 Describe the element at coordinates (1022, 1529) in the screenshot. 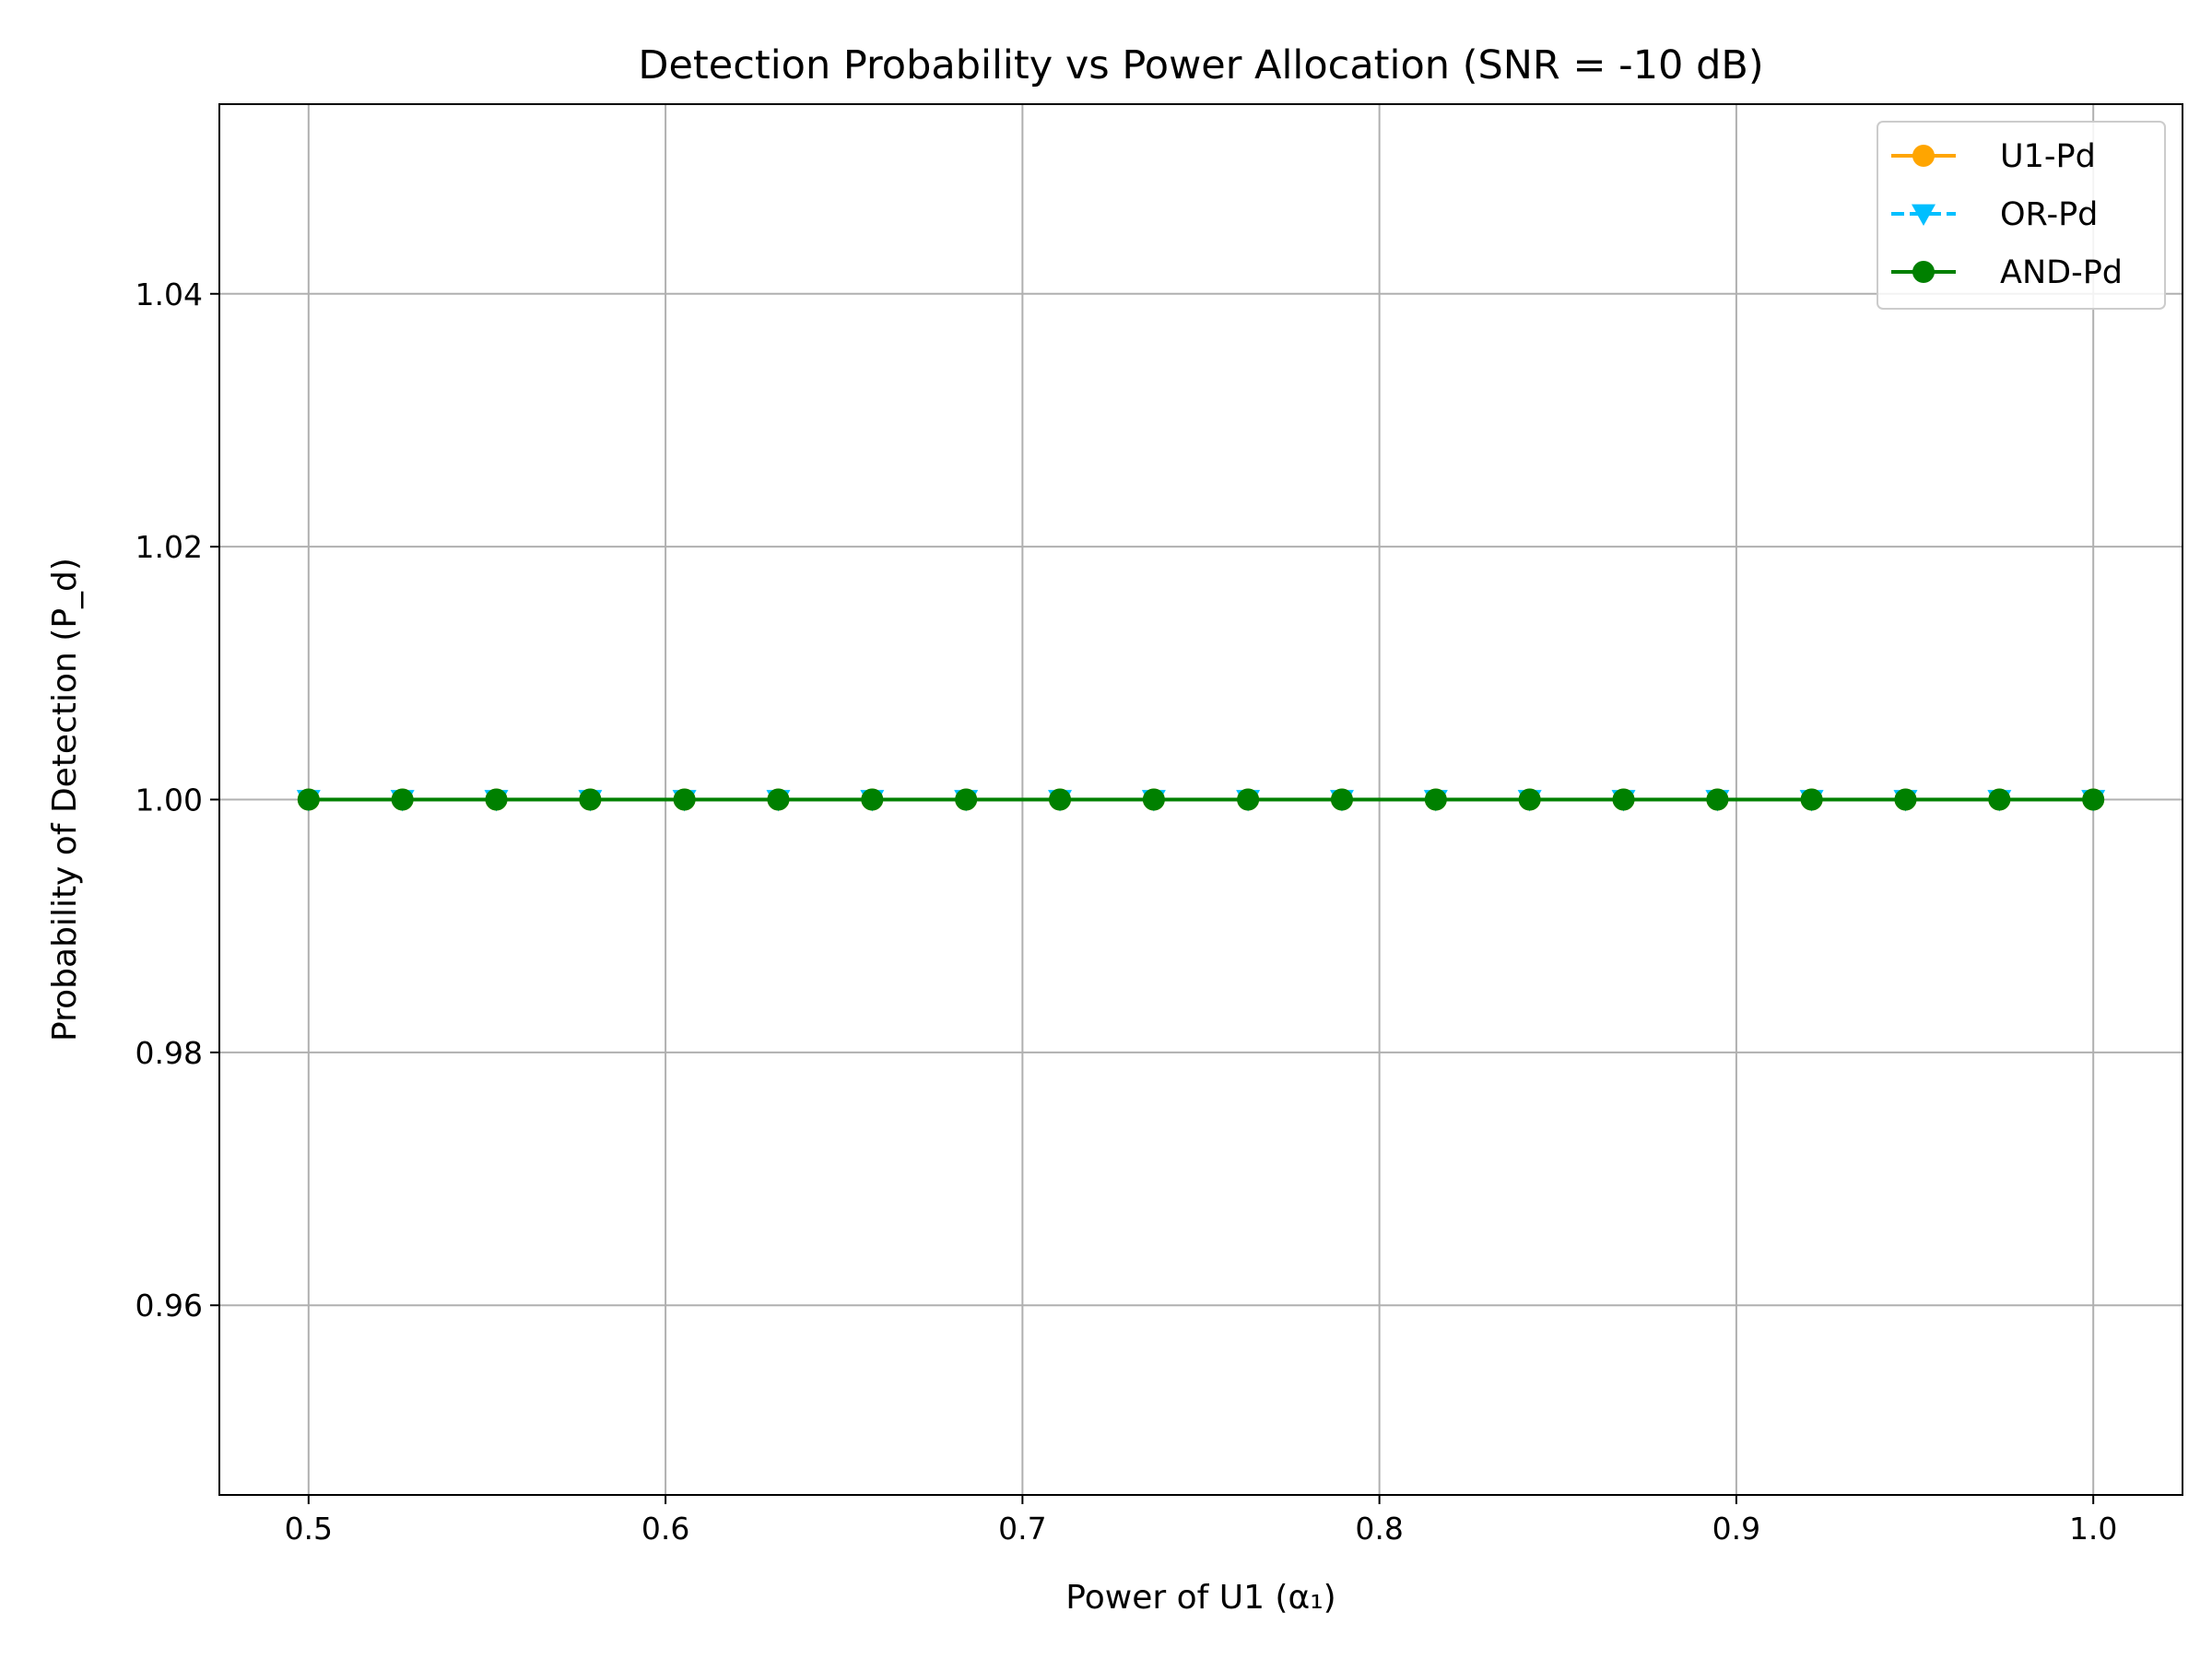

I see `x-tick-label: 0.7` at that location.